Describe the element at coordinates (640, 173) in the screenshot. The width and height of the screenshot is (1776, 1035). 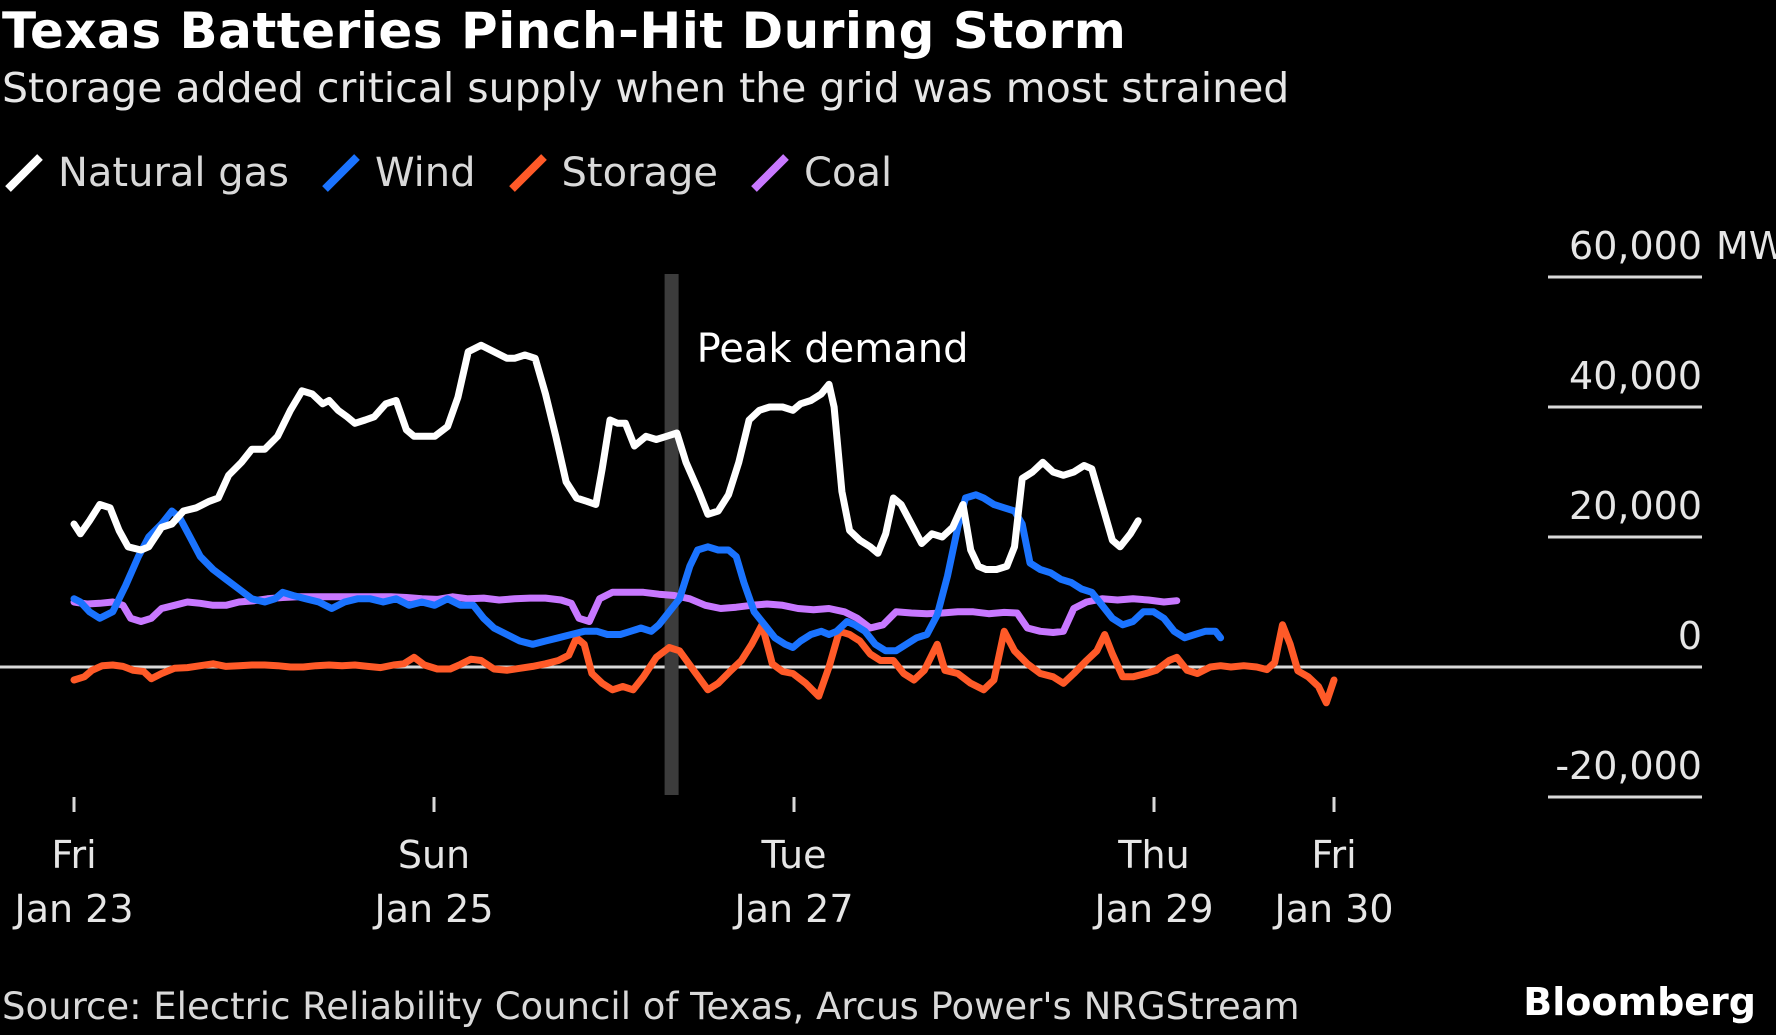
I see `legend-label-storage: Storage` at that location.